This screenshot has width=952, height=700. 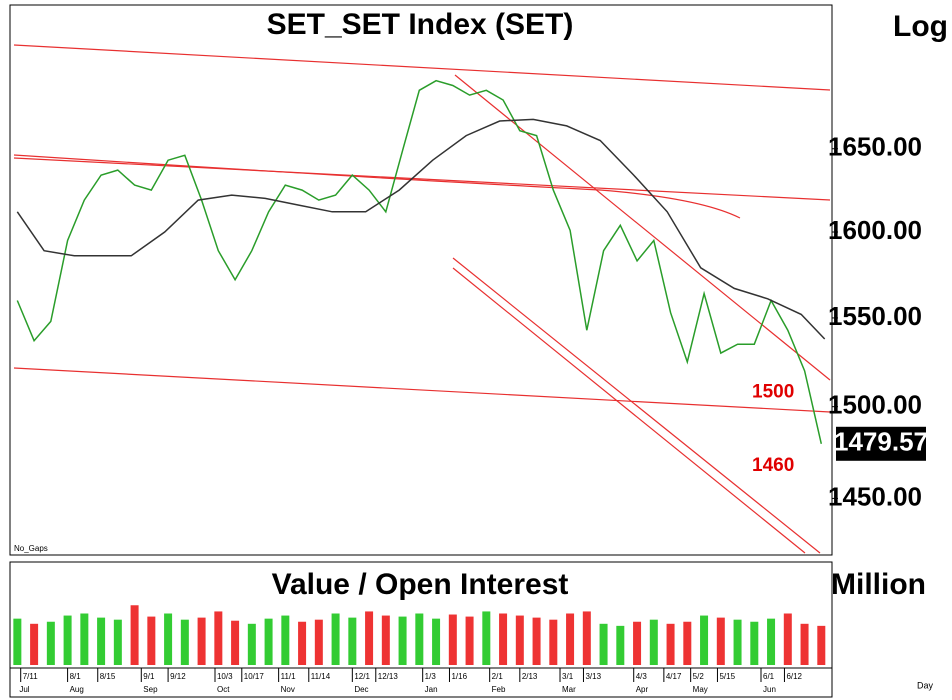 What do you see at coordinates (674, 676) in the screenshot?
I see `x-tick-label: 4/17` at bounding box center [674, 676].